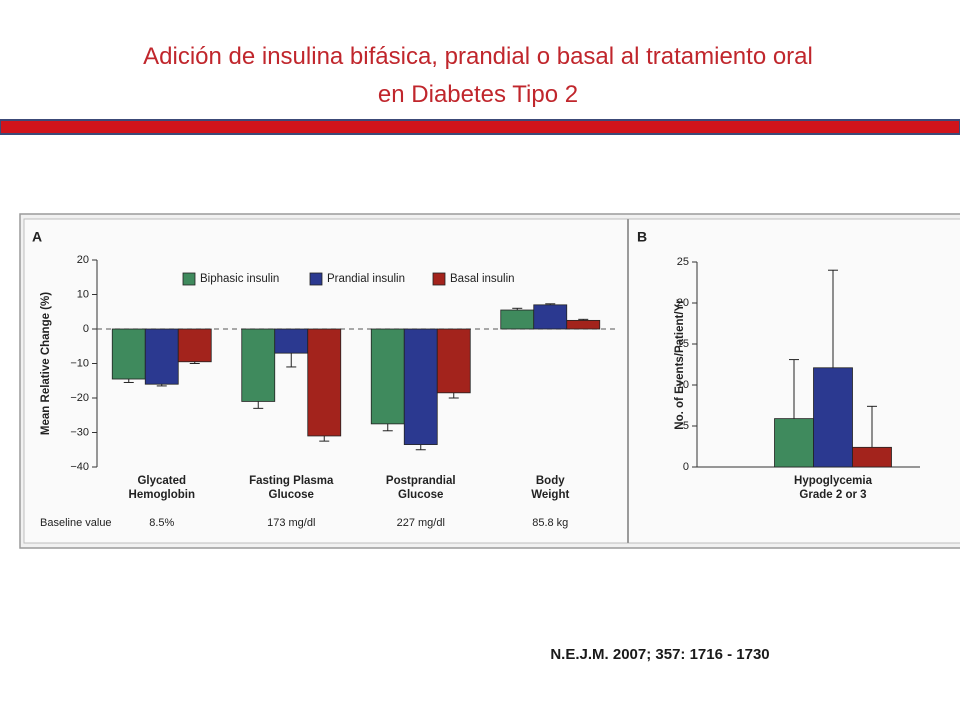 The image size is (960, 720). What do you see at coordinates (366, 279) in the screenshot?
I see `legend-label: Prandial insulin` at bounding box center [366, 279].